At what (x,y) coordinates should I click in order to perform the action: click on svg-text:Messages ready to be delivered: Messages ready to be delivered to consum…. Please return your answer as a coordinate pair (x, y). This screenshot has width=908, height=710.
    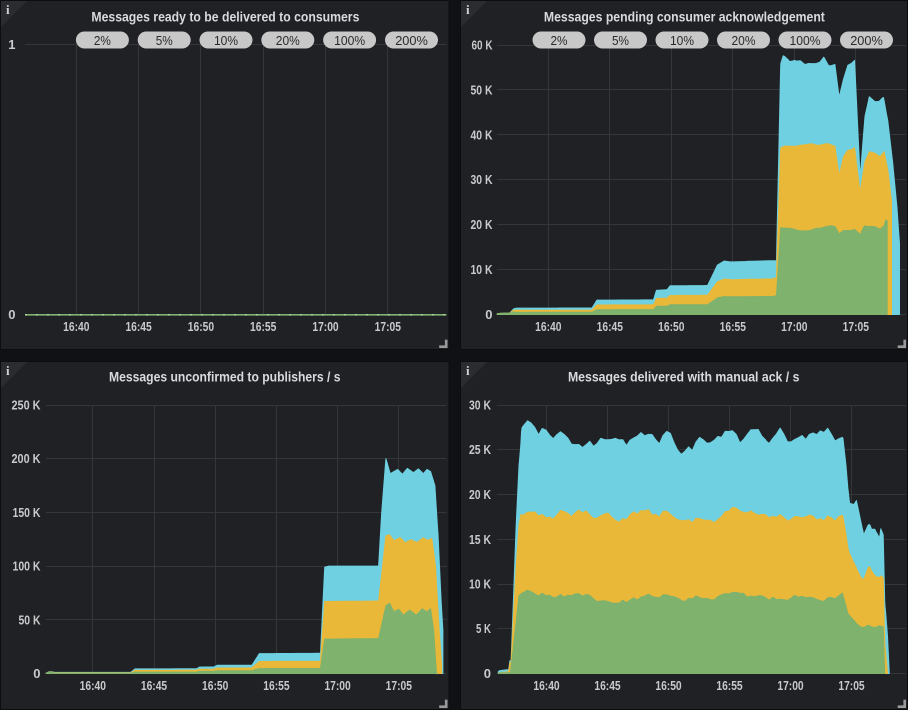
    Looking at the image, I should click on (225, 17).